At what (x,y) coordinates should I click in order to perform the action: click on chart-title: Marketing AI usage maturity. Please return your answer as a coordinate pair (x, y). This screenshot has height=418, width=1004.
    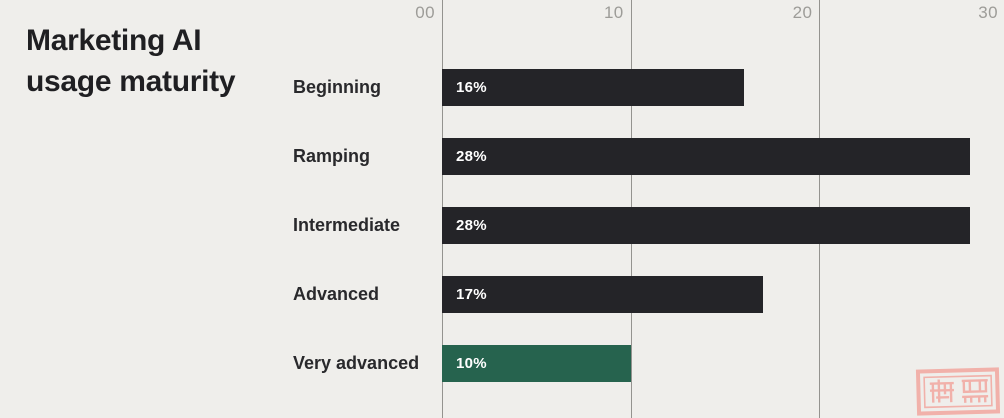
    Looking at the image, I should click on (131, 61).